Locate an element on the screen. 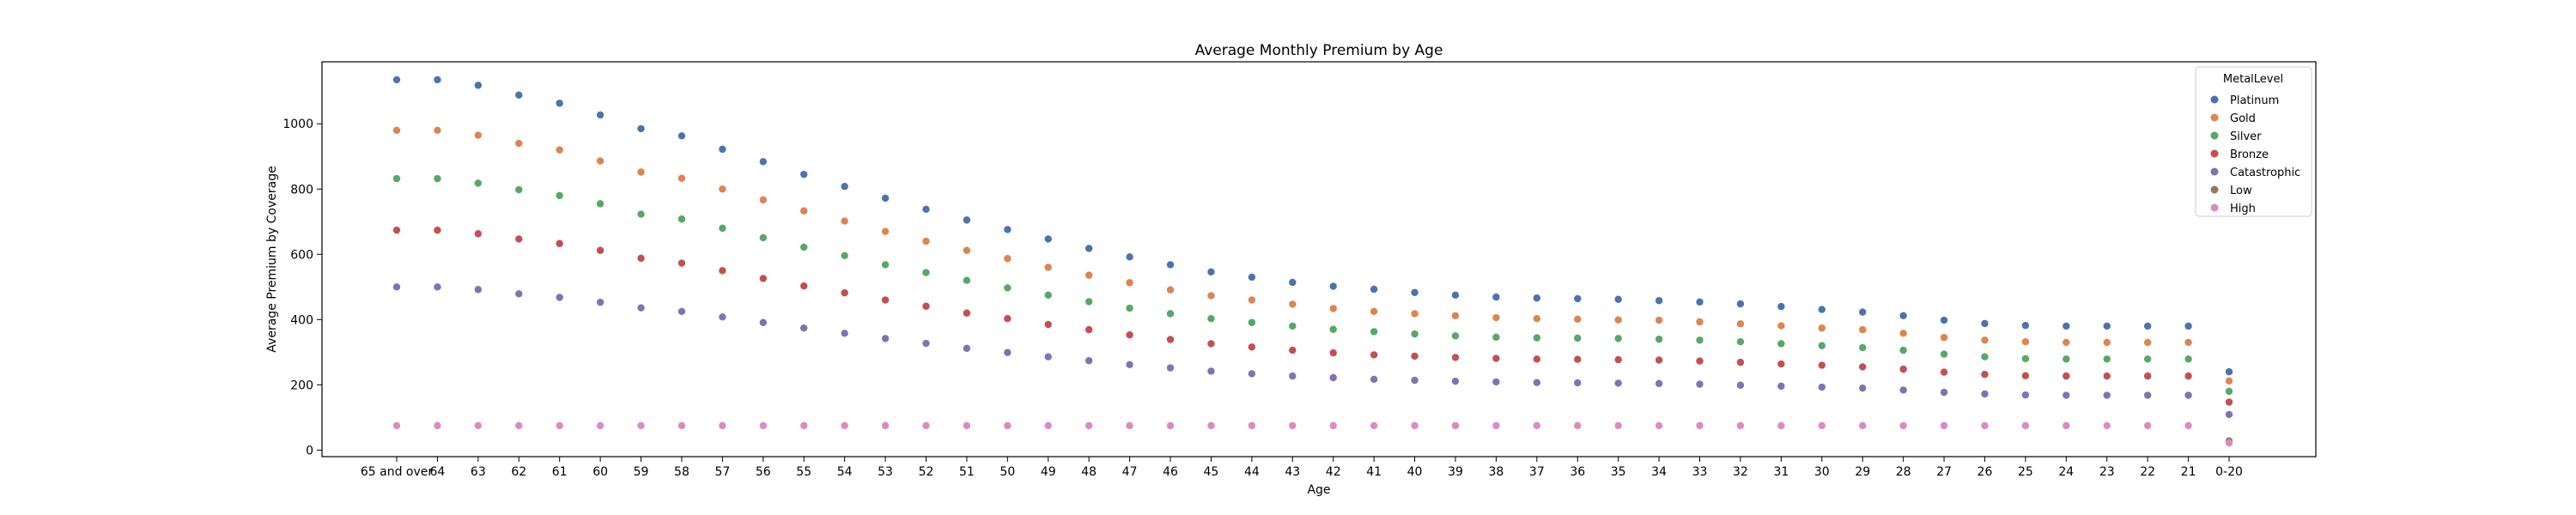 This screenshot has width=2576, height=515. legend-label-platinum: Platinum is located at coordinates (2254, 100).